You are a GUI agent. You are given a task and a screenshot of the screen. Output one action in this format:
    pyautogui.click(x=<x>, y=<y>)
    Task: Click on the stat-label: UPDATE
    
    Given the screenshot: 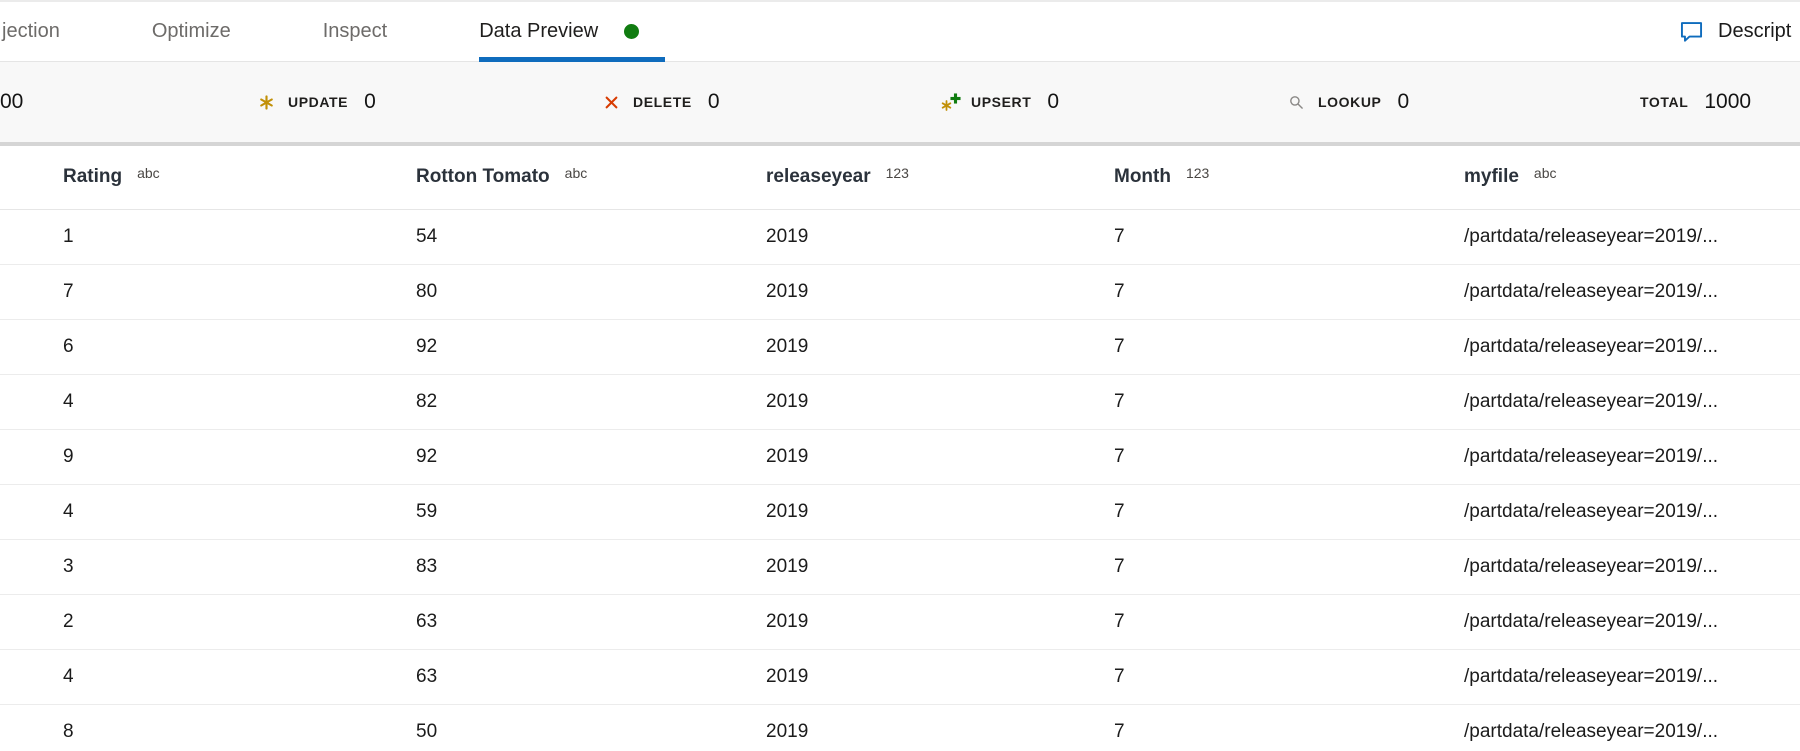 What is the action you would take?
    pyautogui.click(x=318, y=102)
    